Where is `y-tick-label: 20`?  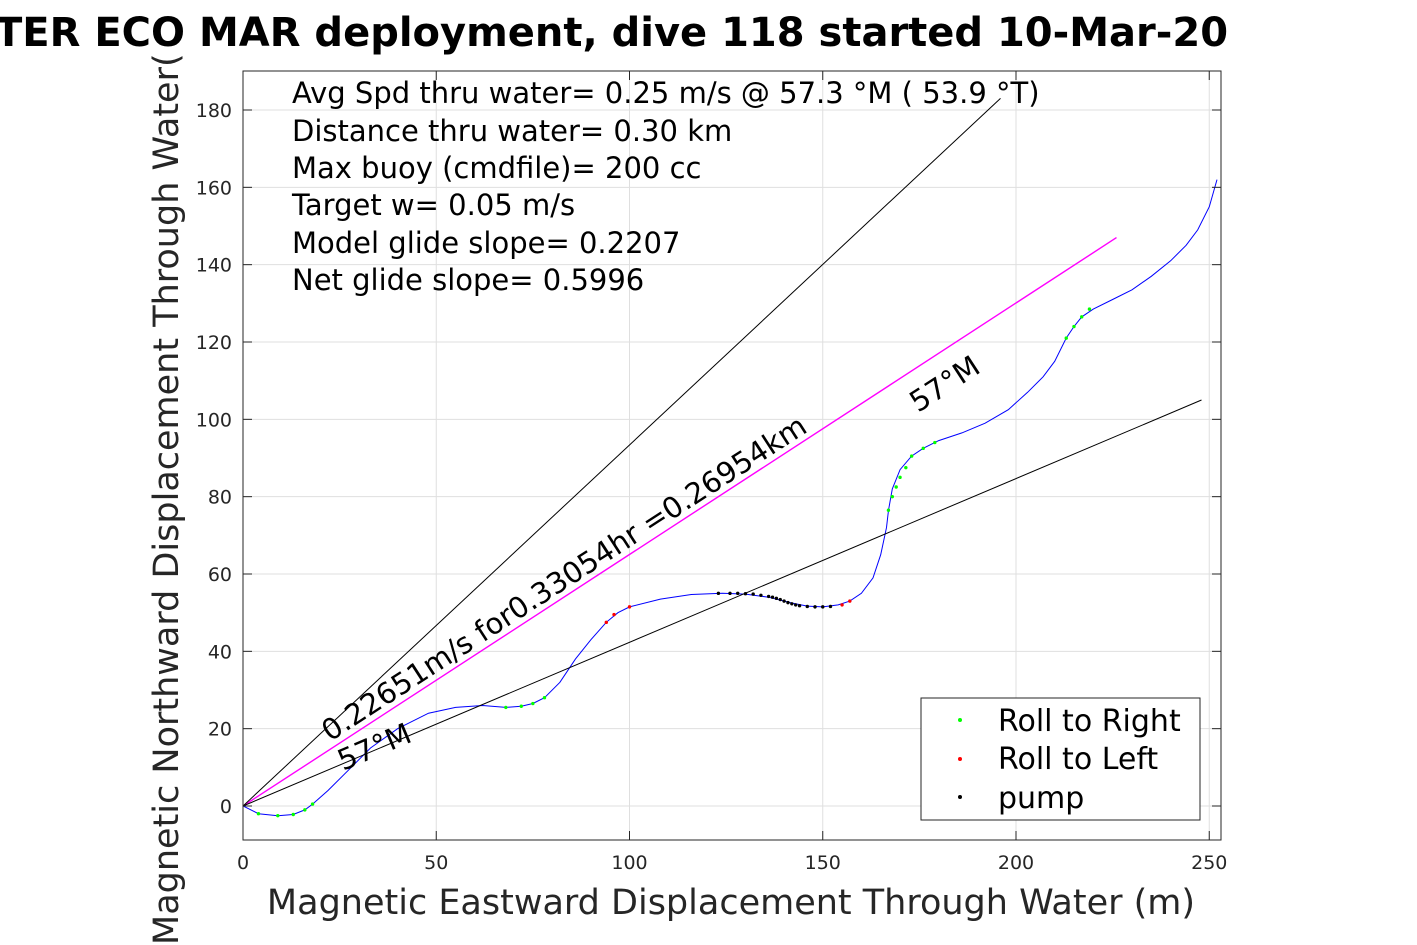
y-tick-label: 20 is located at coordinates (220, 730).